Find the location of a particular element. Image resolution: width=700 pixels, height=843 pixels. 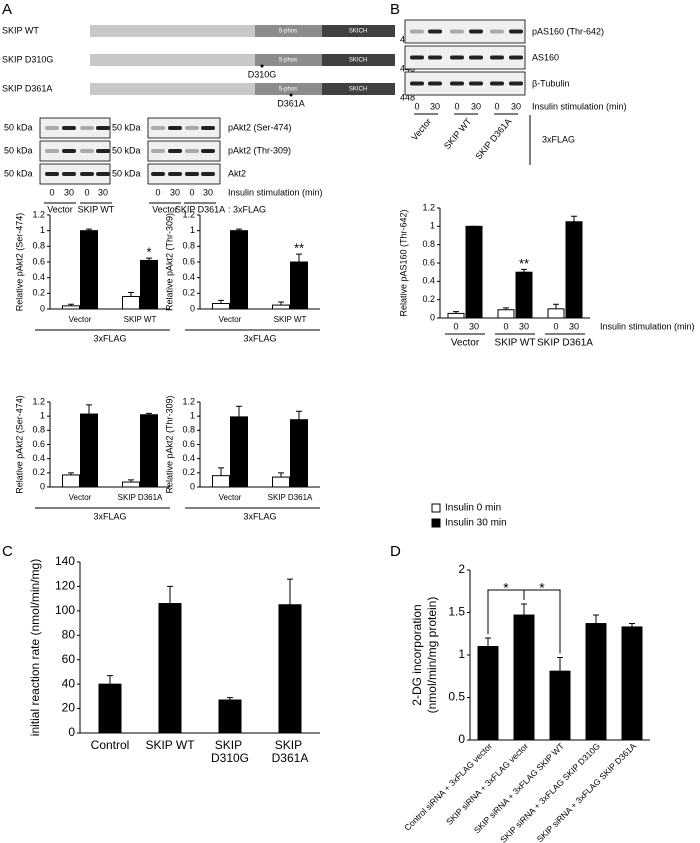

mutation-label: D361A is located at coordinates (291, 103).